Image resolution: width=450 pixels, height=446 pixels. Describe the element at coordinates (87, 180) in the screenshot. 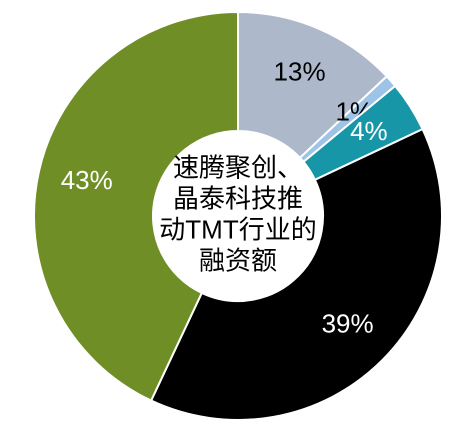

I see `slice-label: 43%` at that location.